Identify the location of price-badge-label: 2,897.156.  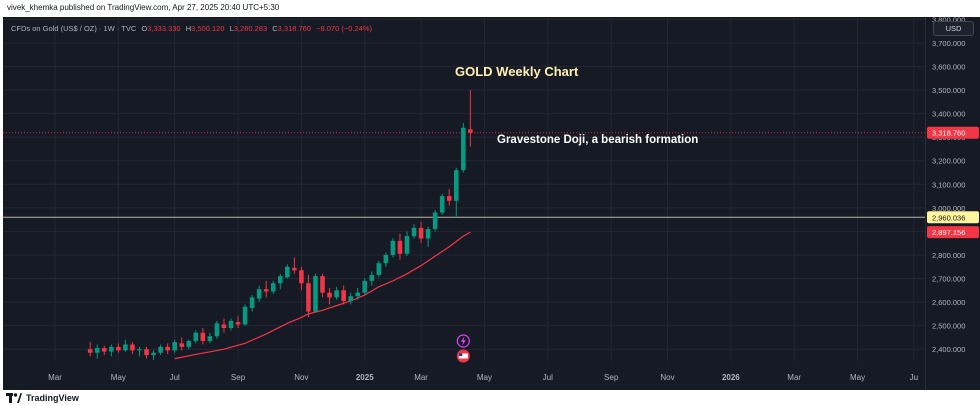
(948, 232).